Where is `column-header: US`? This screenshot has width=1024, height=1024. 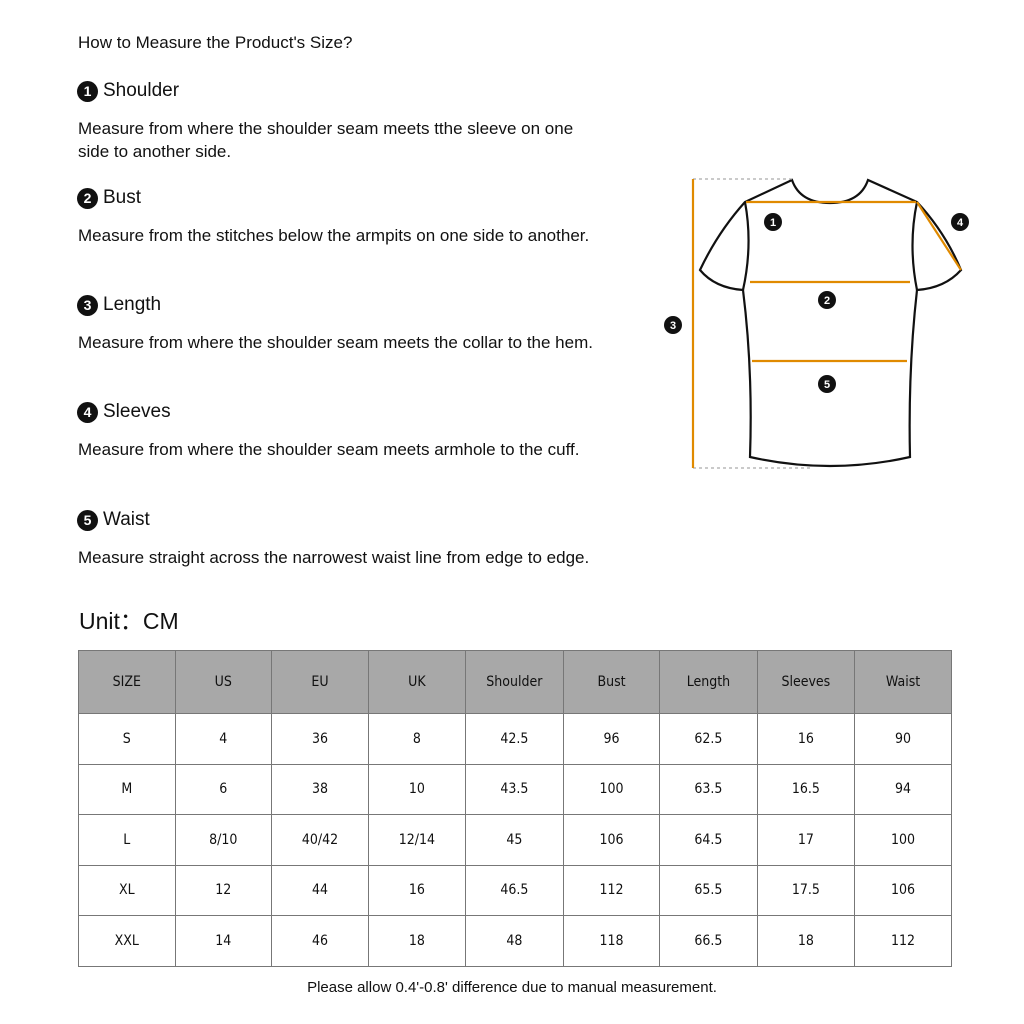
column-header: US is located at coordinates (223, 682).